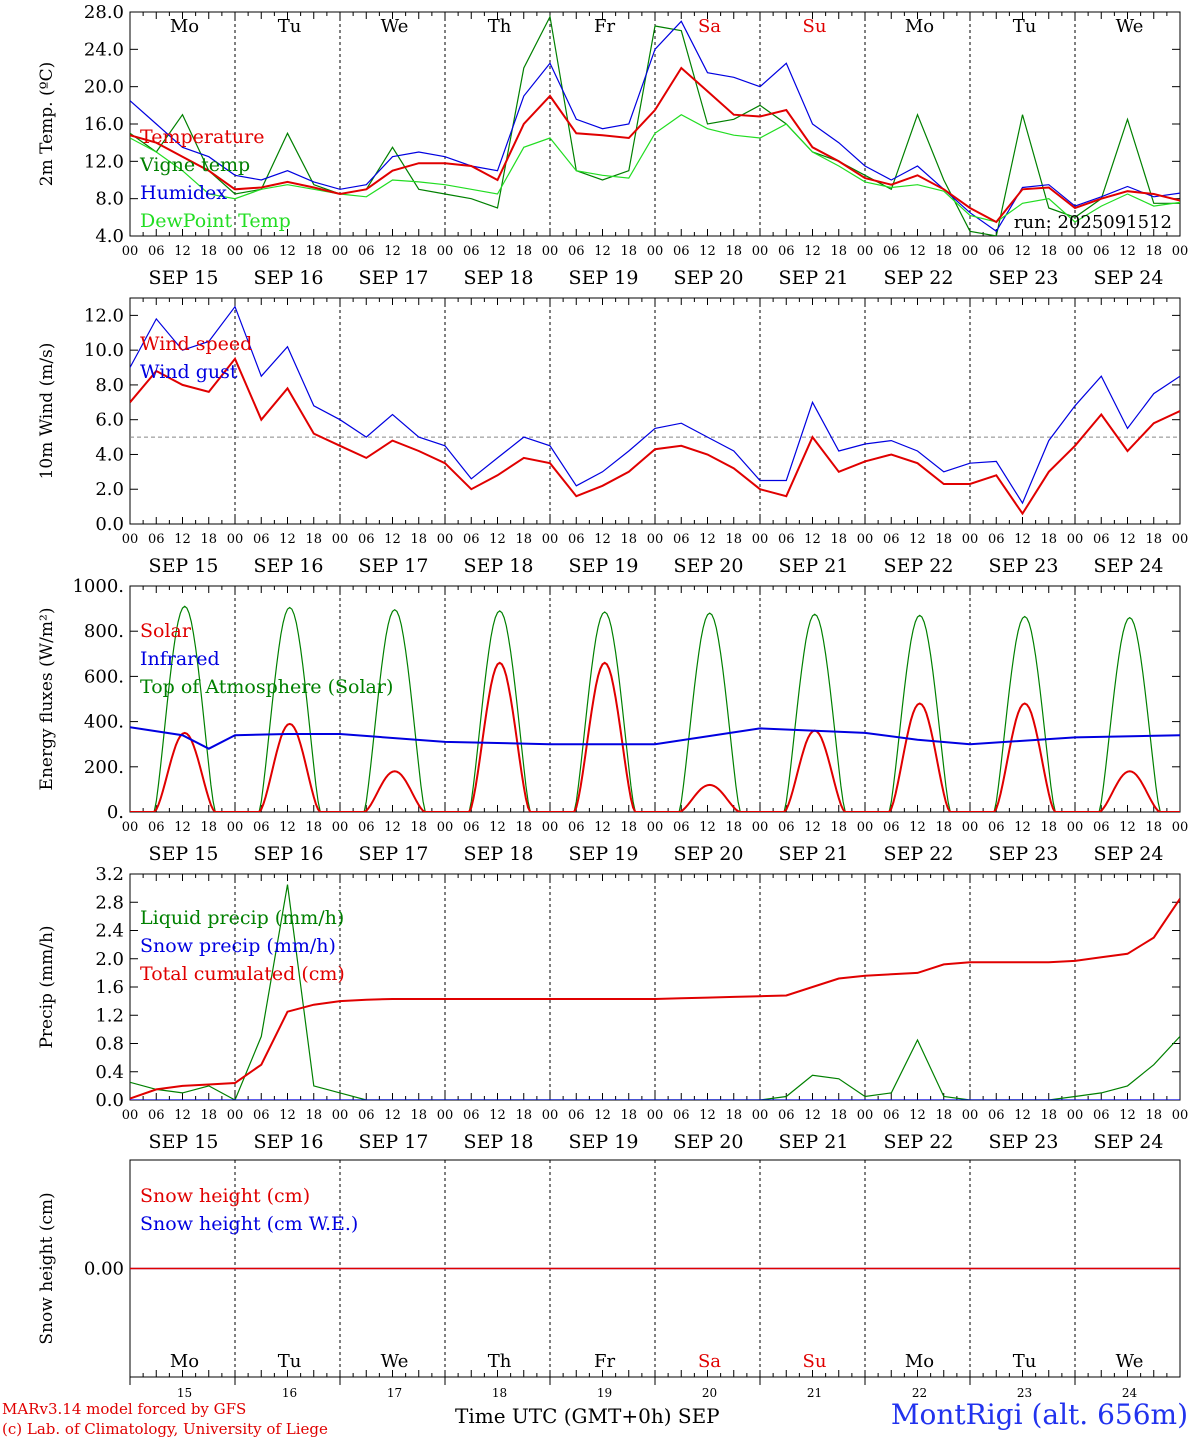  What do you see at coordinates (499, 1393) in the screenshot?
I see `day-number: 18` at bounding box center [499, 1393].